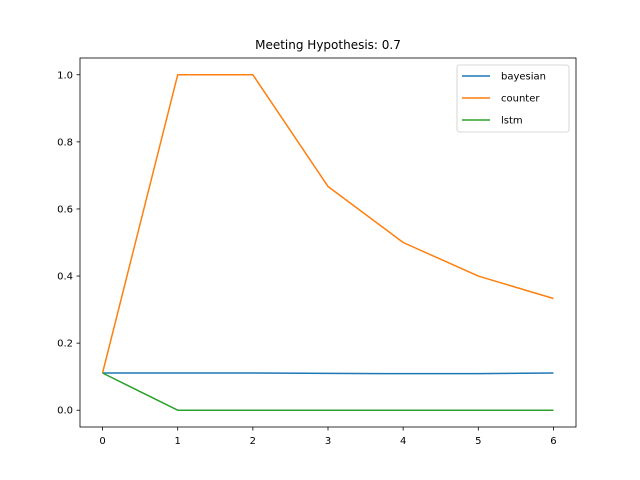  What do you see at coordinates (553, 441) in the screenshot?
I see `x-tick-label: 6` at bounding box center [553, 441].